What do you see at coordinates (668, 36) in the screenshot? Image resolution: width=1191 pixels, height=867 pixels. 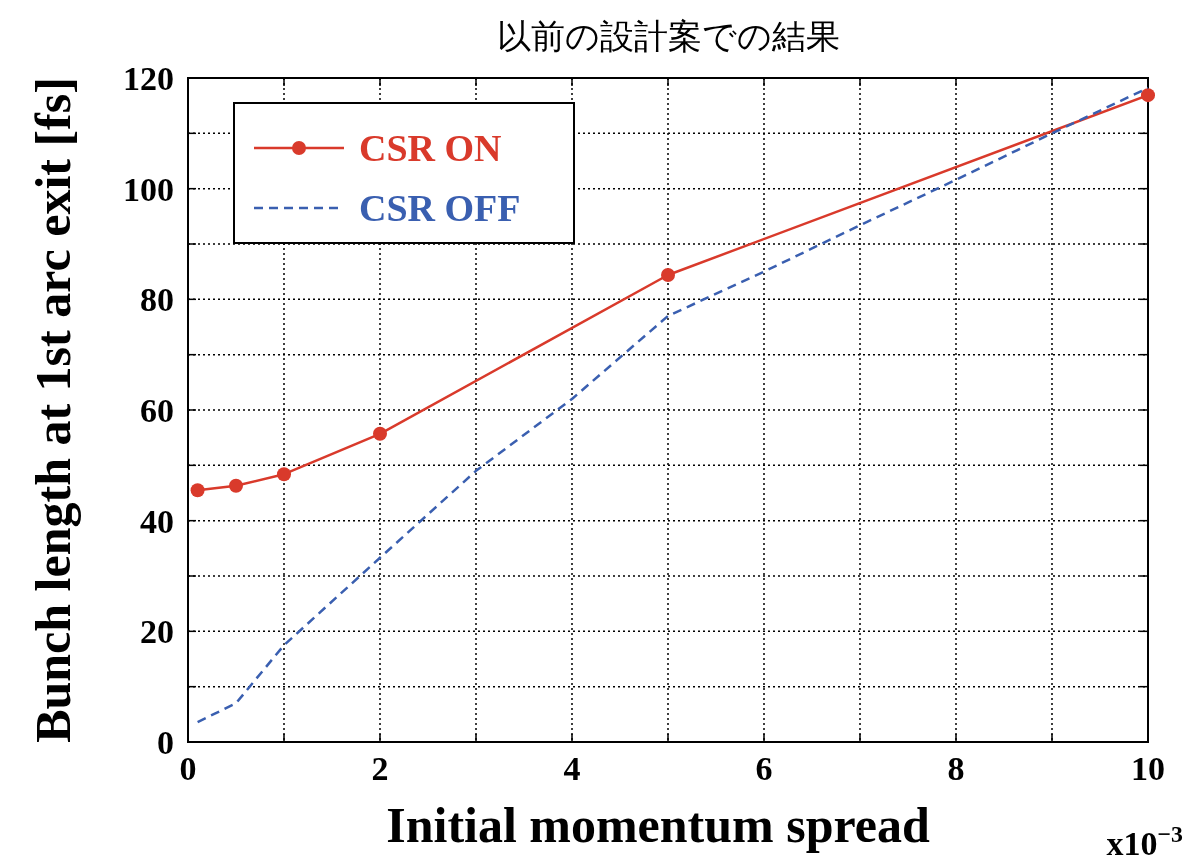 I see `chart-title: 以前の設計案での結果` at bounding box center [668, 36].